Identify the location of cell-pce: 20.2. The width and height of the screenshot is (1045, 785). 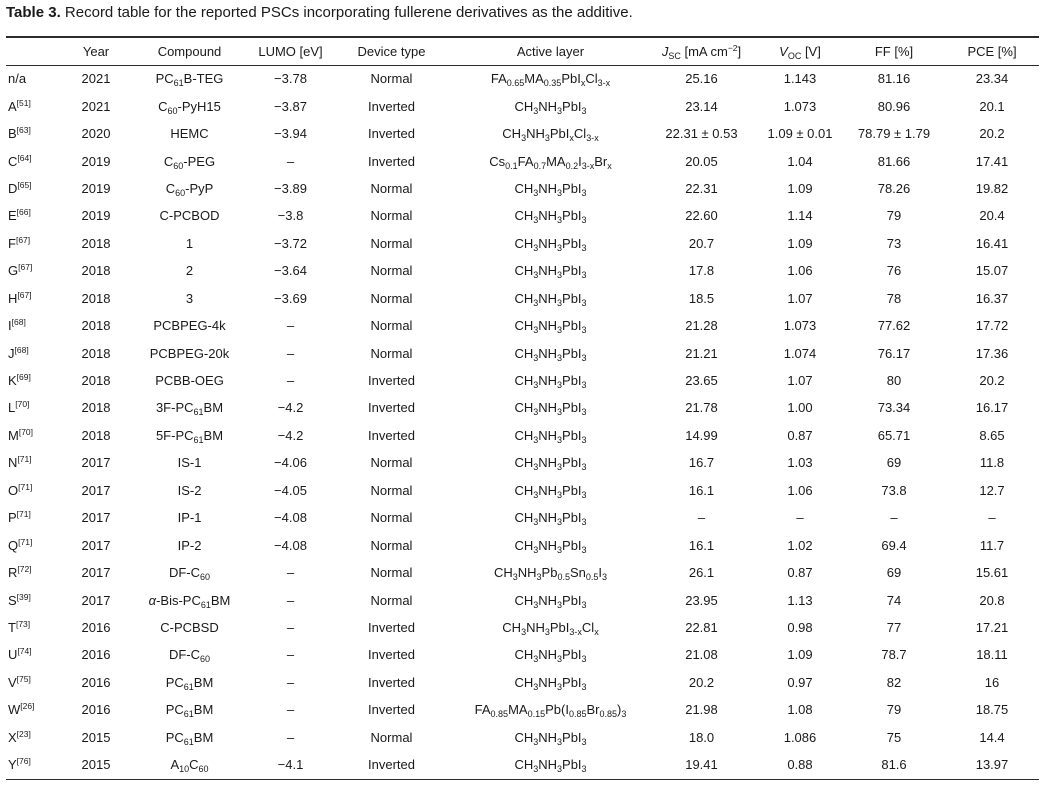
(992, 134).